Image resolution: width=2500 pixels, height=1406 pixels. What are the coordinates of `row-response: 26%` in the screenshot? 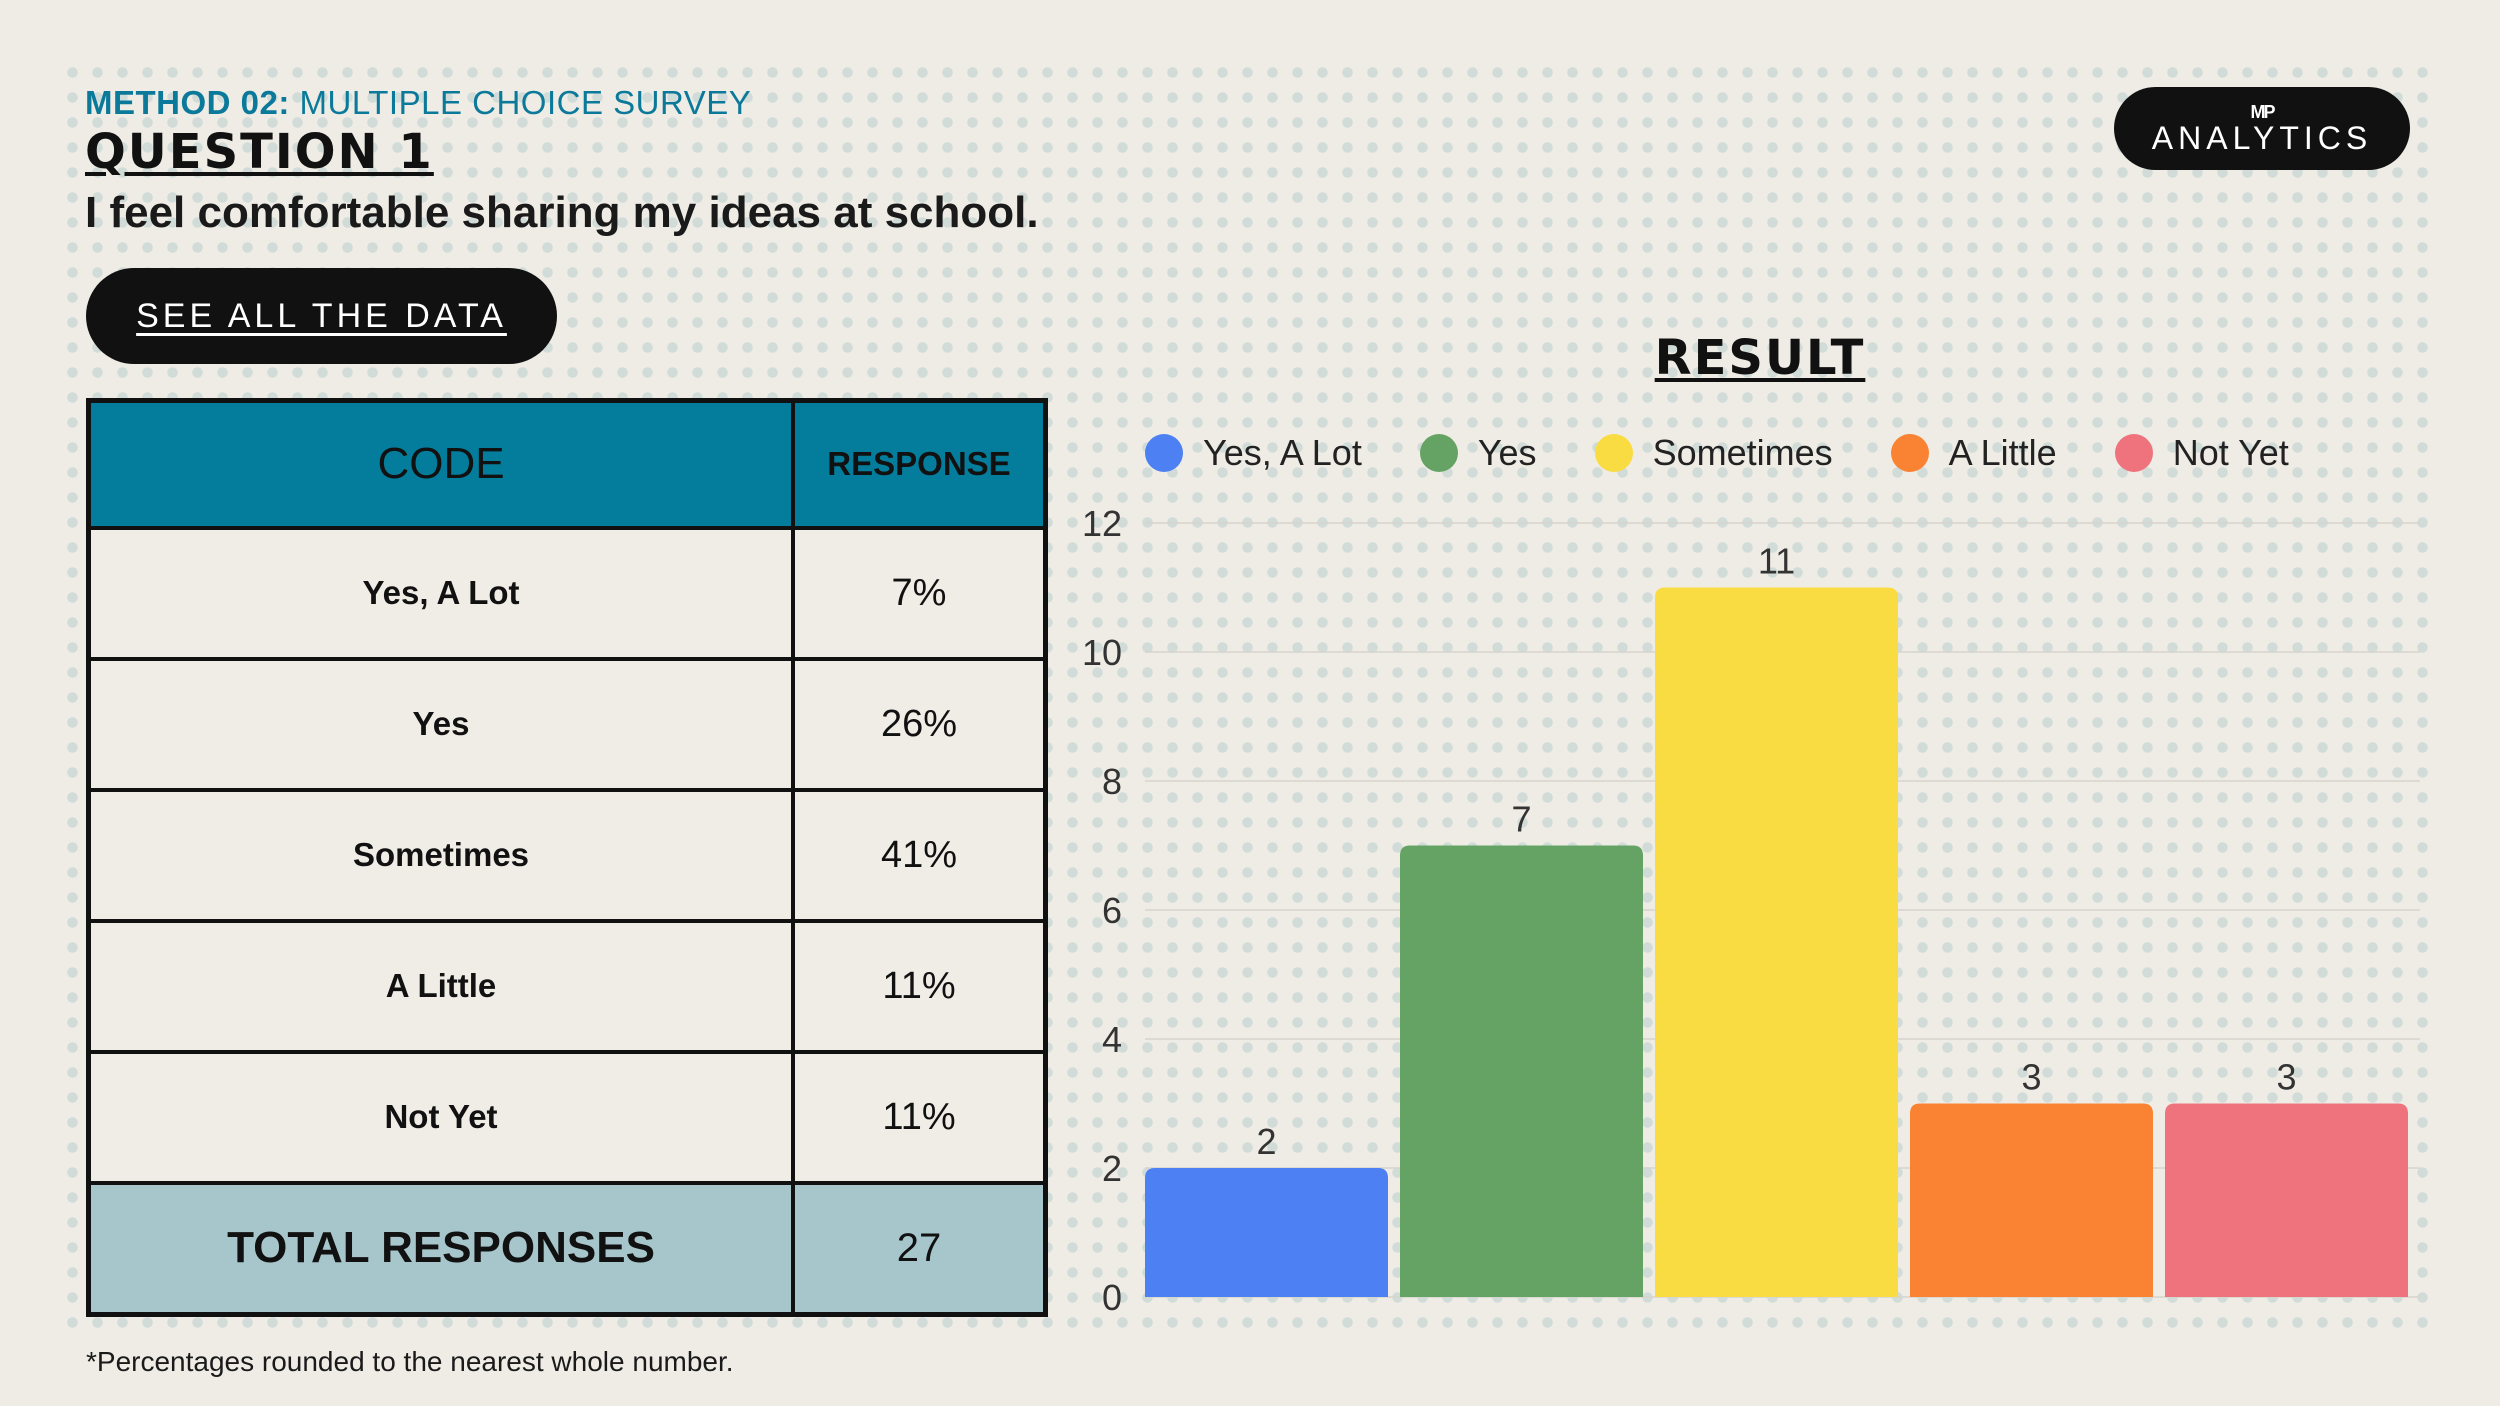 It's located at (919, 724).